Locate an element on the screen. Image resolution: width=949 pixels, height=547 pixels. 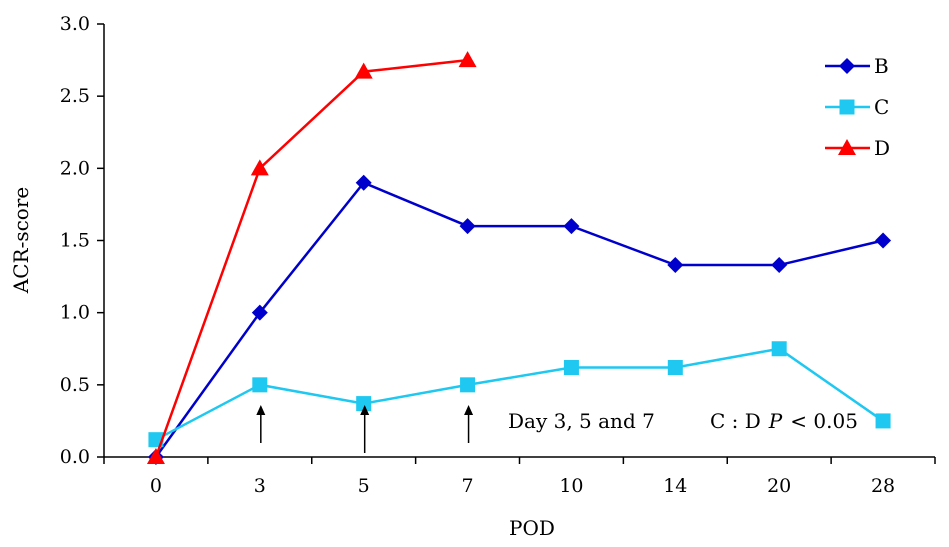
x-tick-label: 28 is located at coordinates (883, 486).